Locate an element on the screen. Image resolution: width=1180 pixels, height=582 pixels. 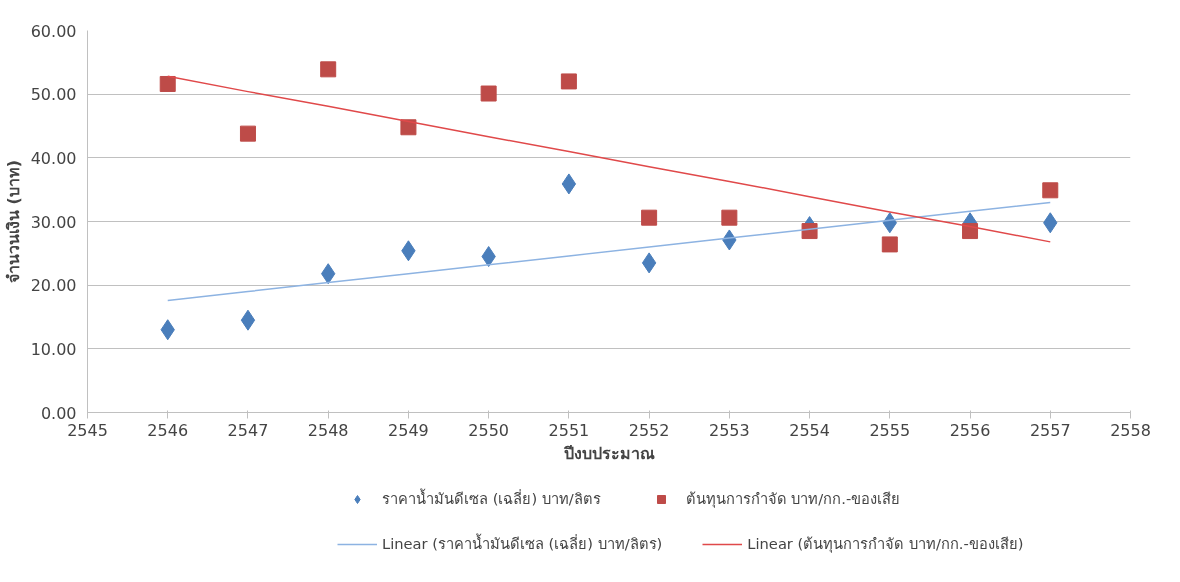
y-tick-label: 50.00 is located at coordinates (53, 95).